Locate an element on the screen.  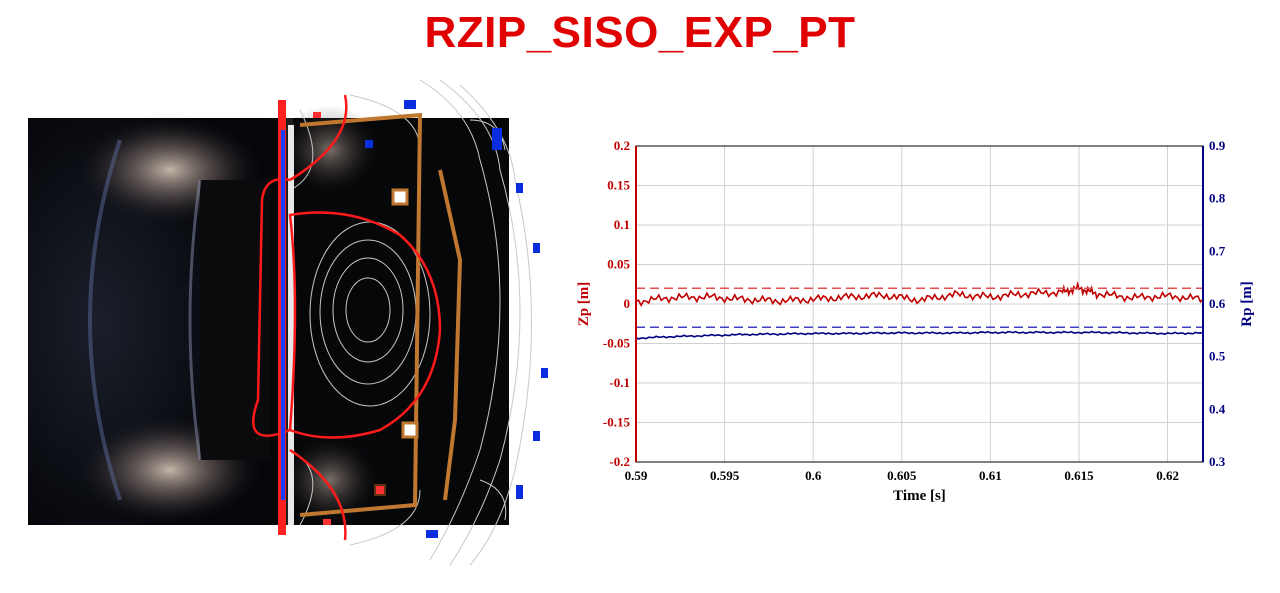
right-tick-label: 0.3 is located at coordinates (1217, 461).